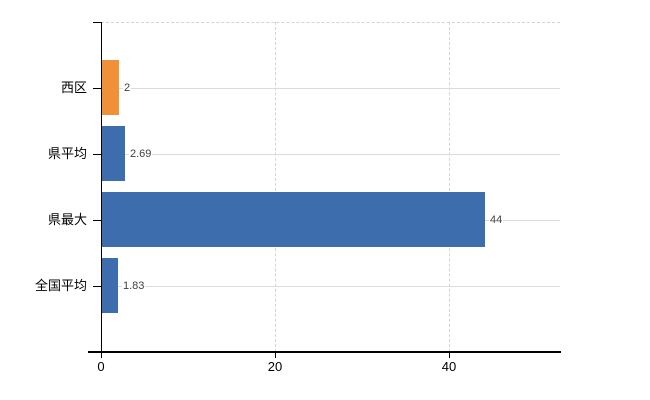 The height and width of the screenshot is (400, 650). What do you see at coordinates (101, 187) in the screenshot?
I see `y-axis-line` at bounding box center [101, 187].